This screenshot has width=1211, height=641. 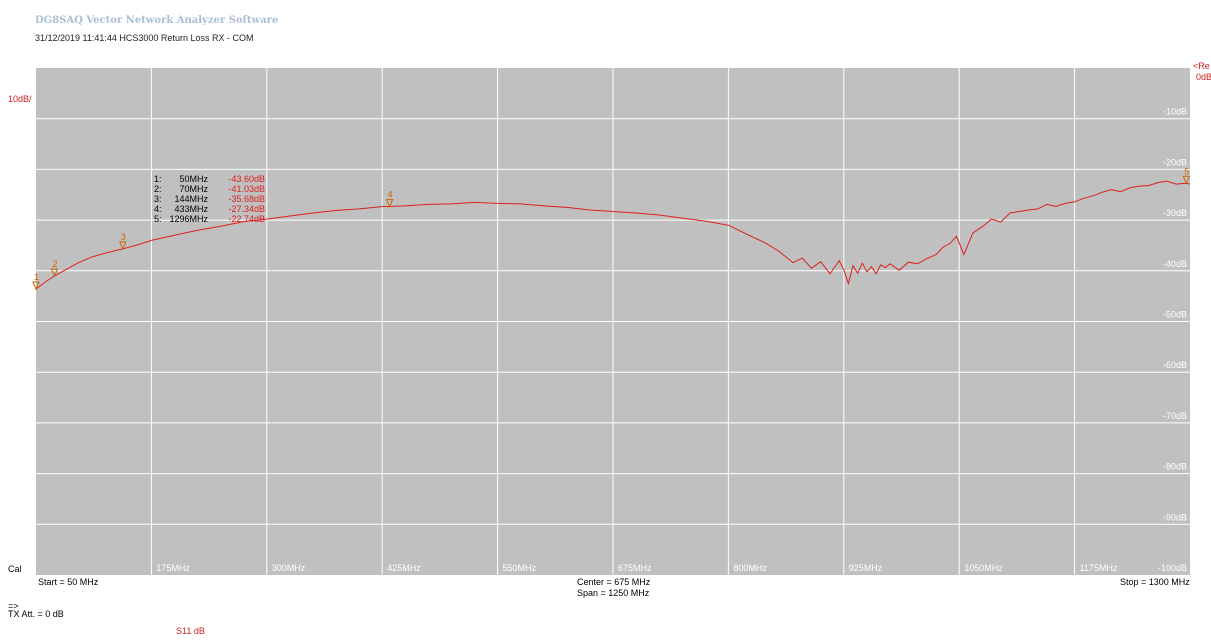 I want to click on marker-readout-level: -35.68dB, so click(x=246, y=199).